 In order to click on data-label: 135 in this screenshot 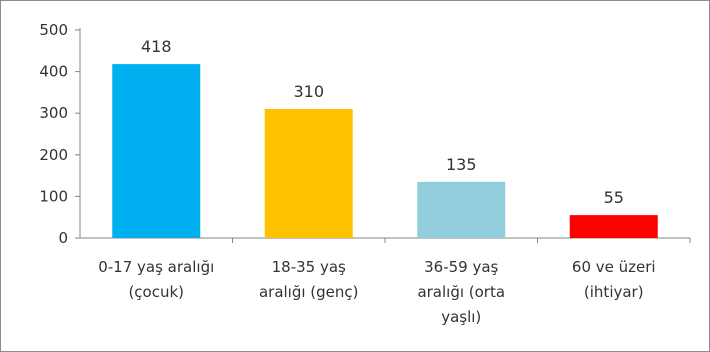, I will do `click(461, 164)`.